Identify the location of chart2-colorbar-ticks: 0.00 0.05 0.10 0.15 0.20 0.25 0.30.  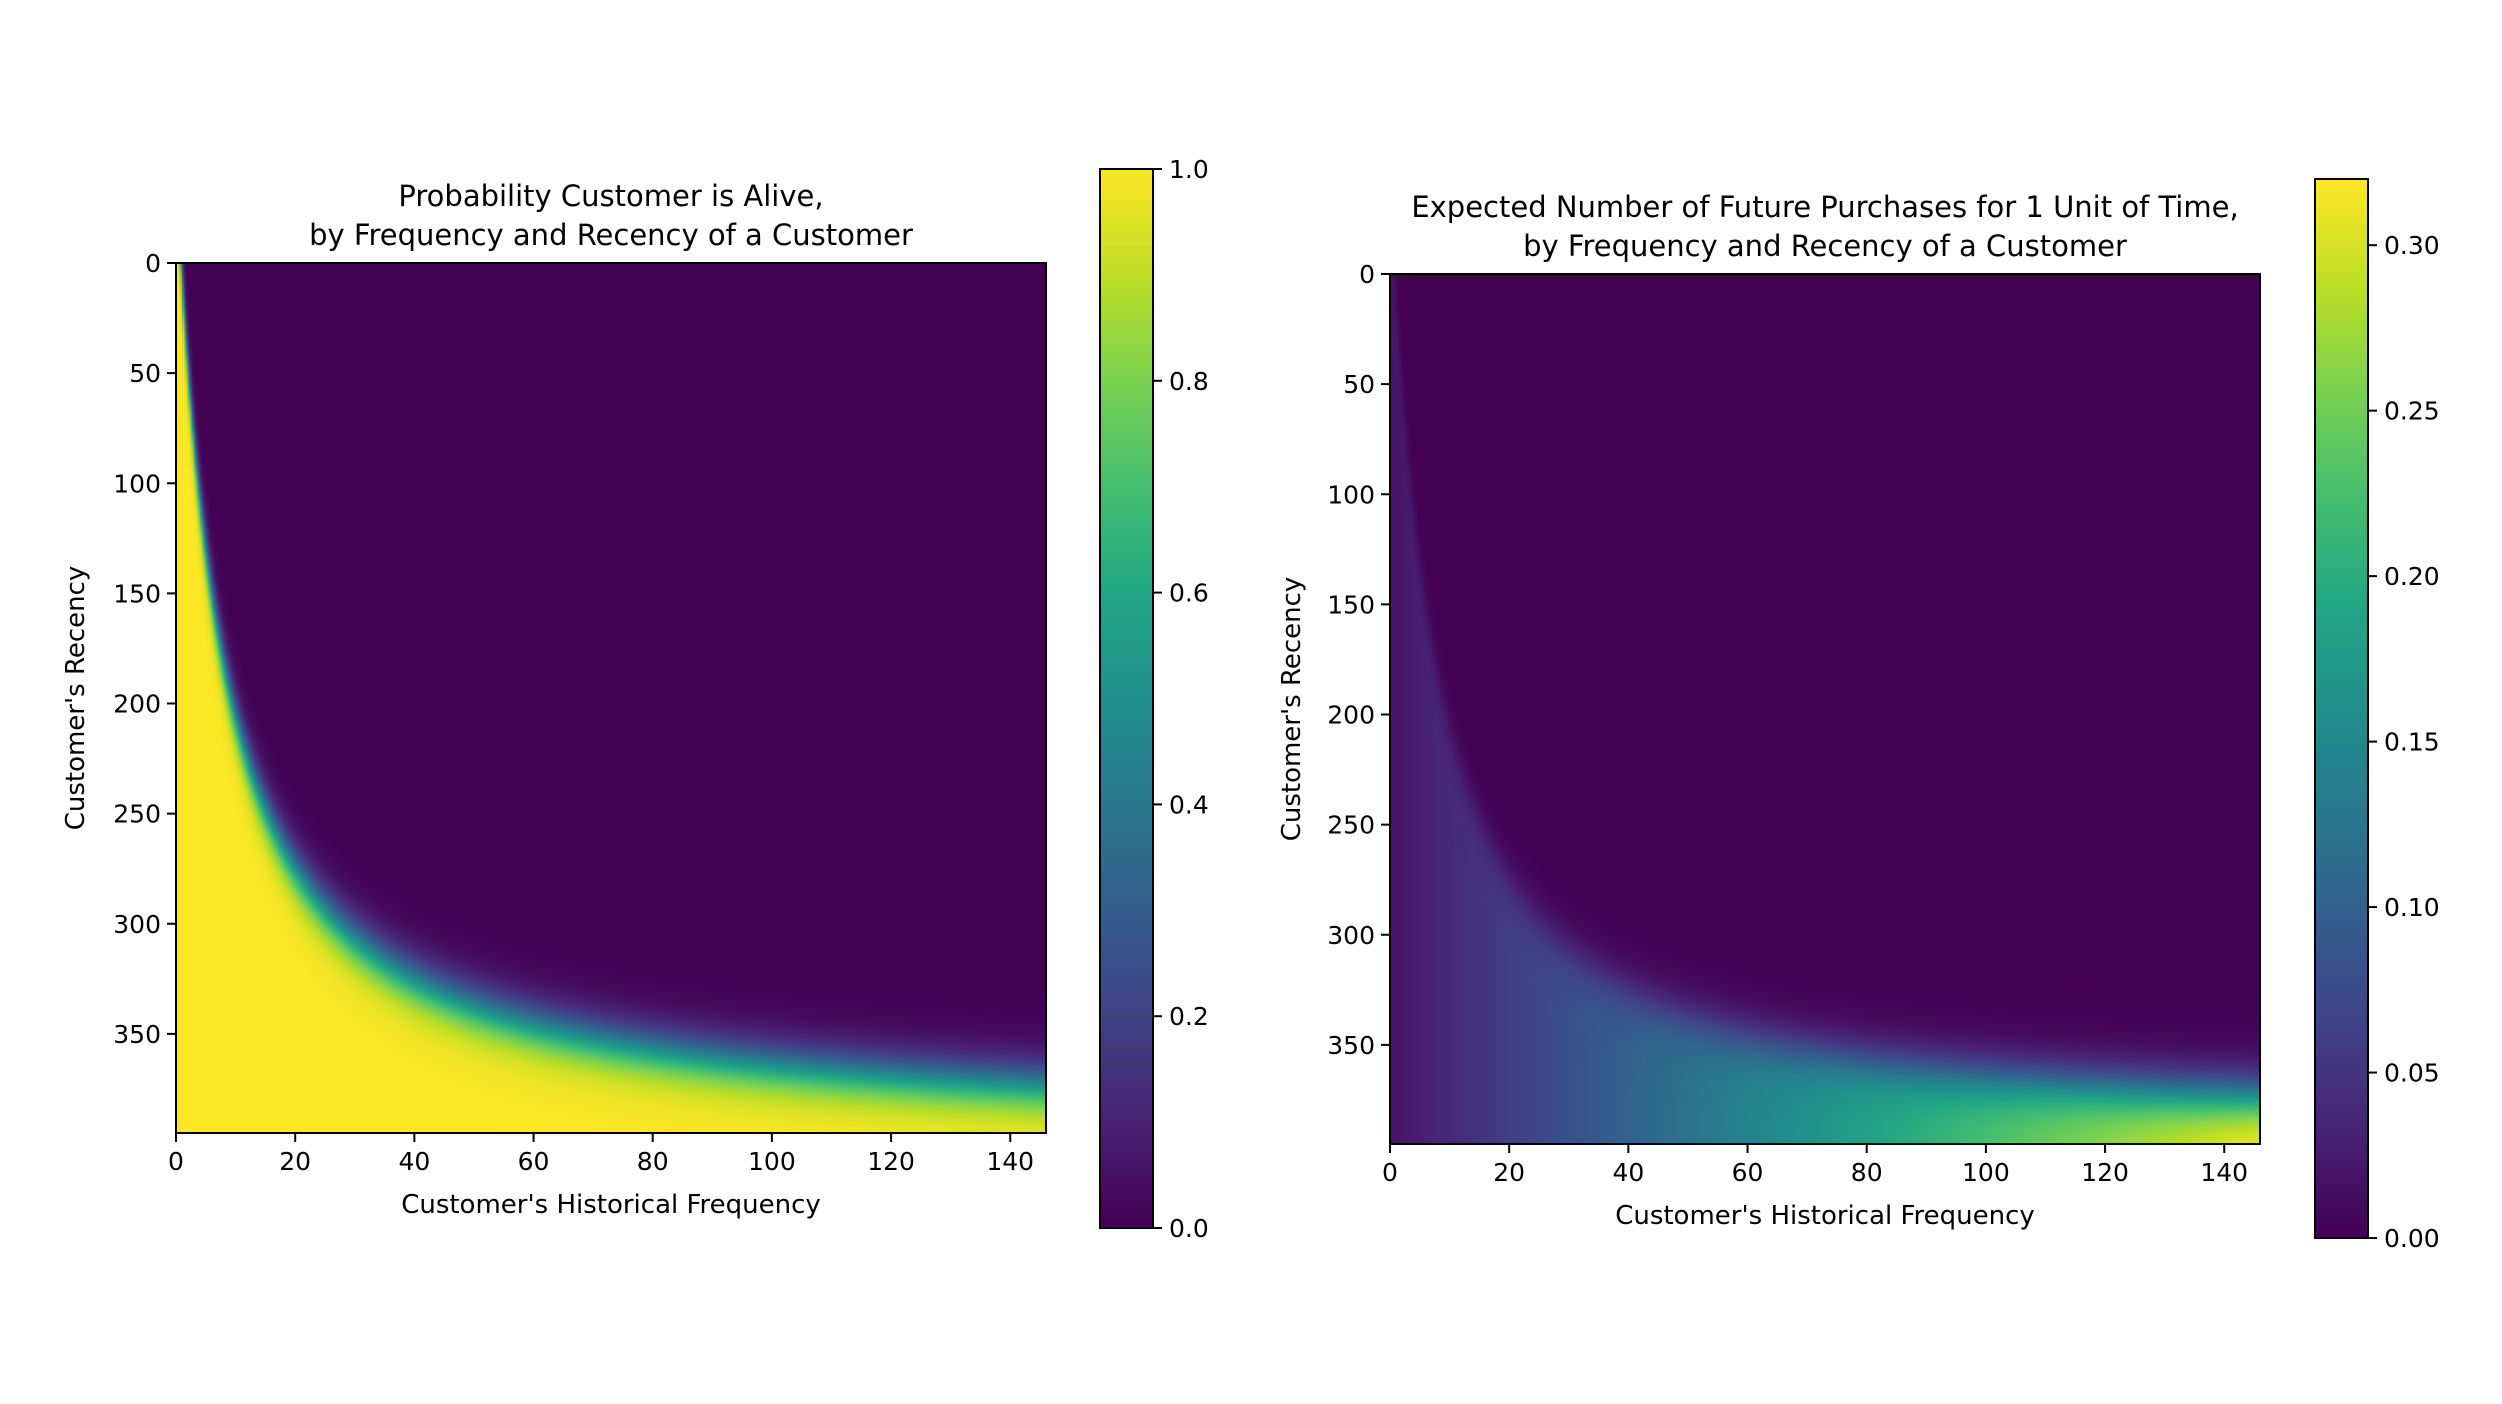
(2404, 742).